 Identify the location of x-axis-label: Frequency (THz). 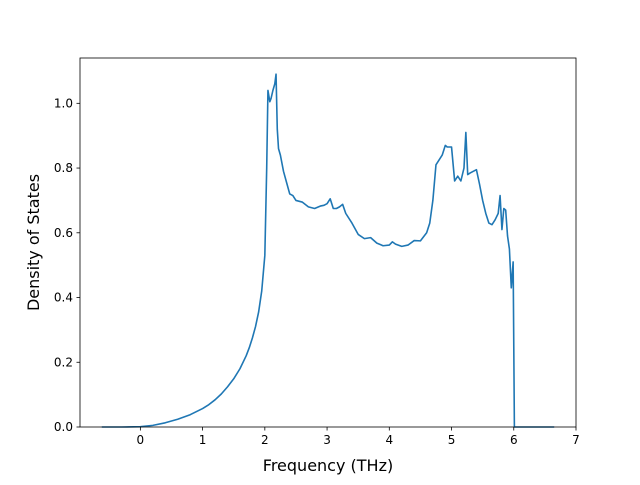
(328, 465).